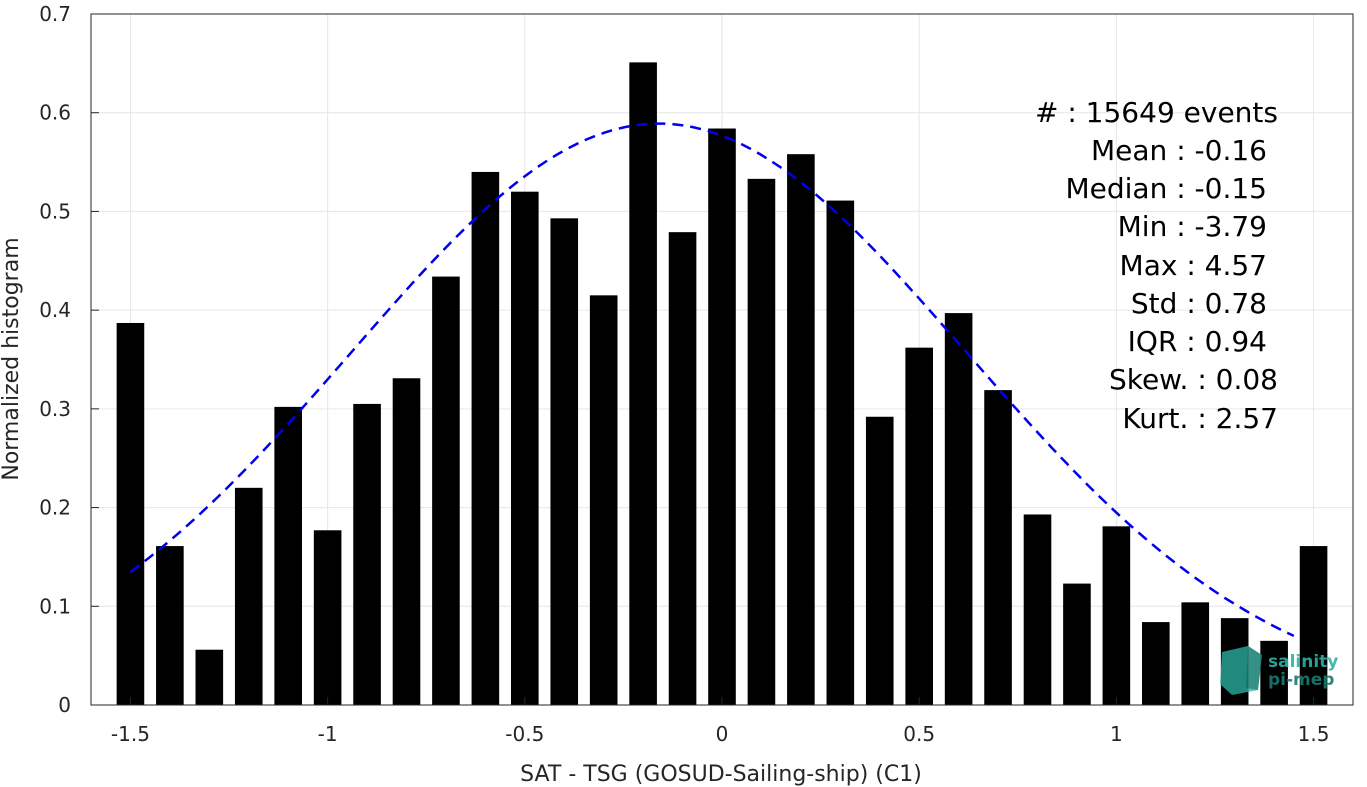 The image size is (1367, 787). What do you see at coordinates (1303, 662) in the screenshot?
I see `logo-text-salinity: salinity` at bounding box center [1303, 662].